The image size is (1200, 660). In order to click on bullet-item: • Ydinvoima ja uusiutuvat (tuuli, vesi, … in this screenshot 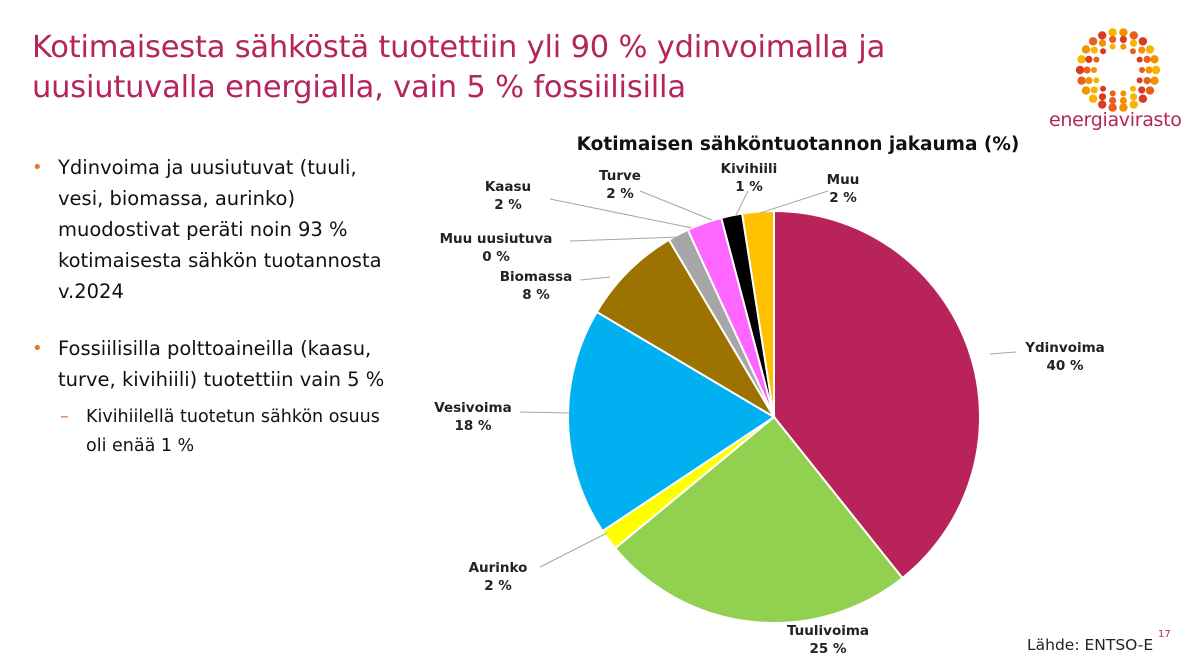, I will do `click(217, 229)`.